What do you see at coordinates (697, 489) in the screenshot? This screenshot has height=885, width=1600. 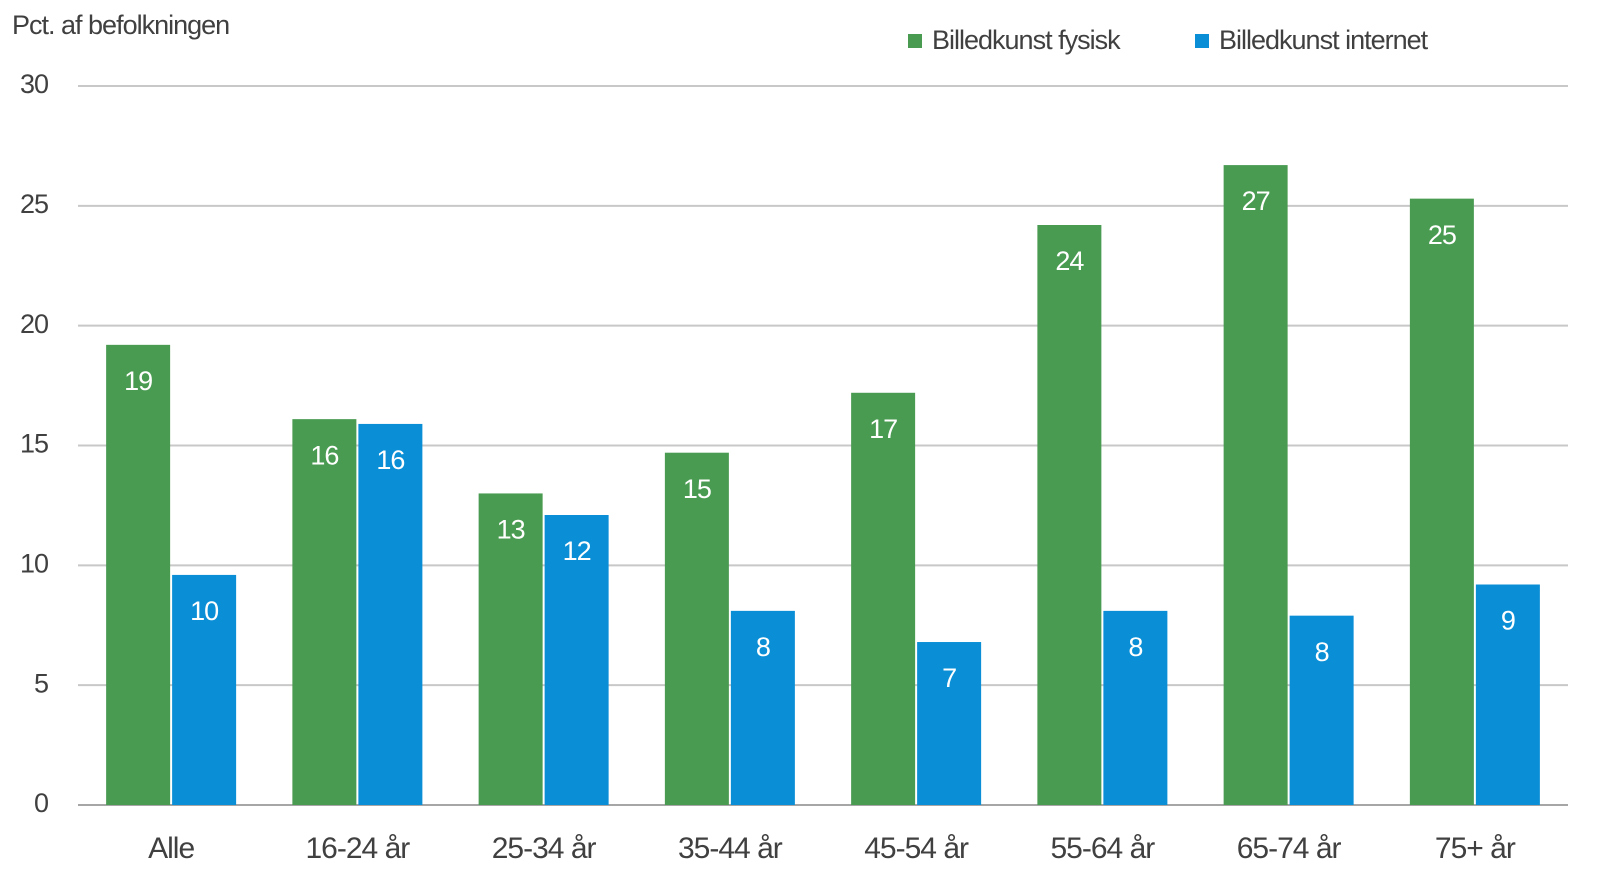 I see `value-label: 15` at bounding box center [697, 489].